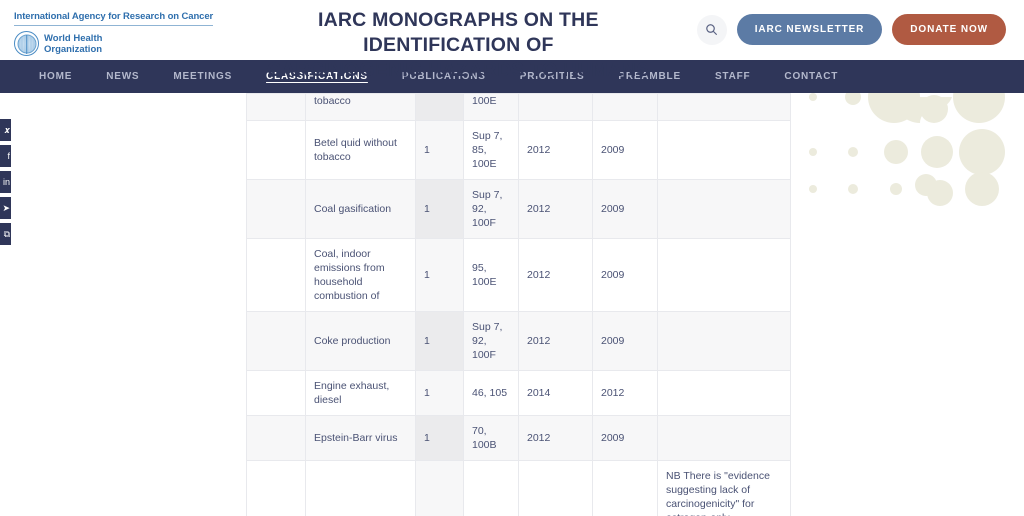 This screenshot has width=1024, height=516. I want to click on cell-last-year: 2012, so click(625, 393).